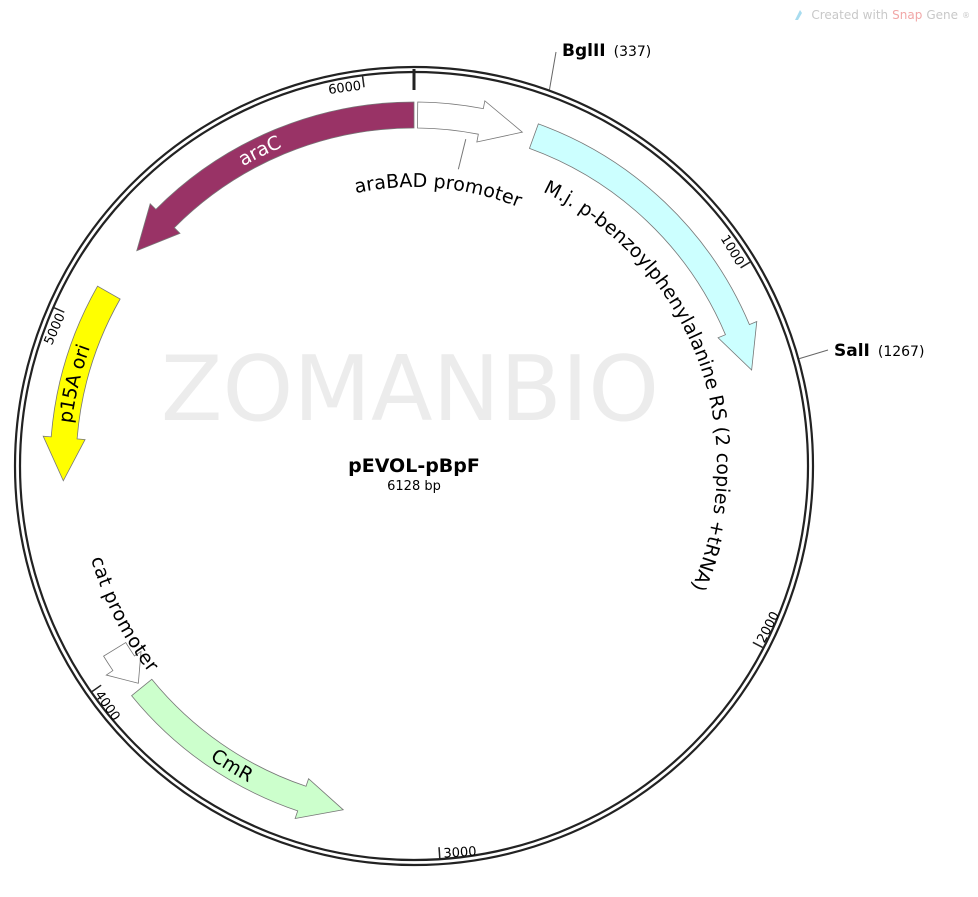  Describe the element at coordinates (907, 15) in the screenshot. I see `credit-brand-snap: Snap` at that location.